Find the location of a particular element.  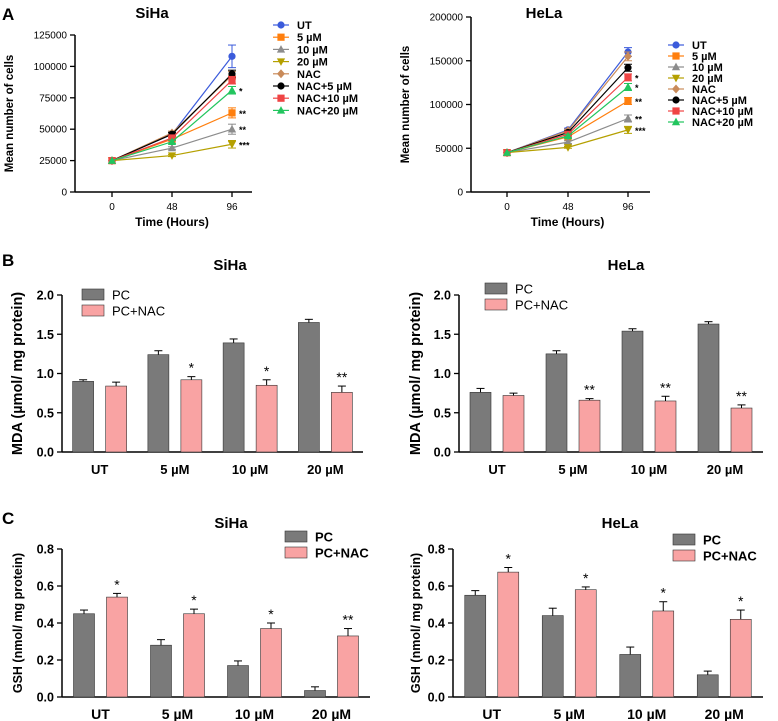

y-axis-label: Mean number of cells is located at coordinates (406, 105).